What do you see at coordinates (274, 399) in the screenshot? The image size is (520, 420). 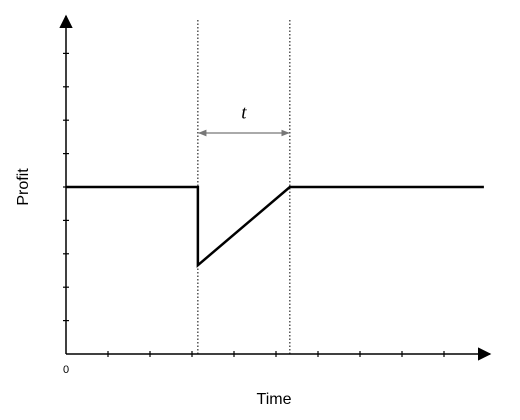 I see `x-axis-label: Time` at bounding box center [274, 399].